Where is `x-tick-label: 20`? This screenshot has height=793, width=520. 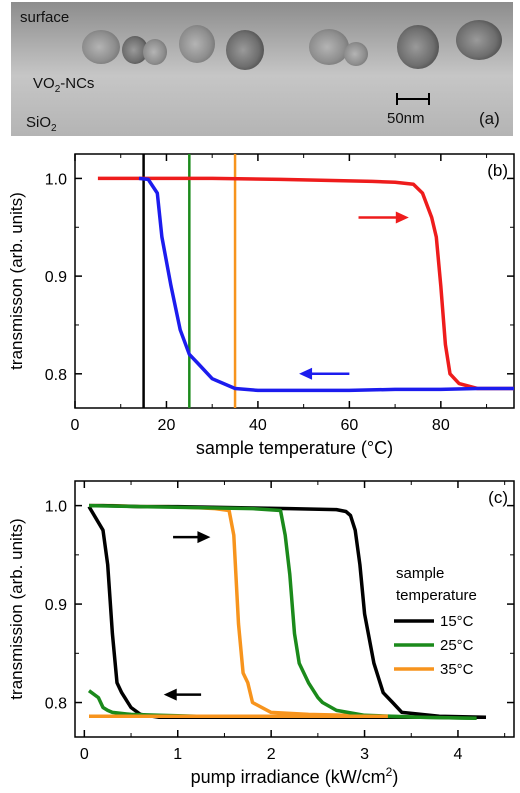
x-tick-label: 20 is located at coordinates (167, 425).